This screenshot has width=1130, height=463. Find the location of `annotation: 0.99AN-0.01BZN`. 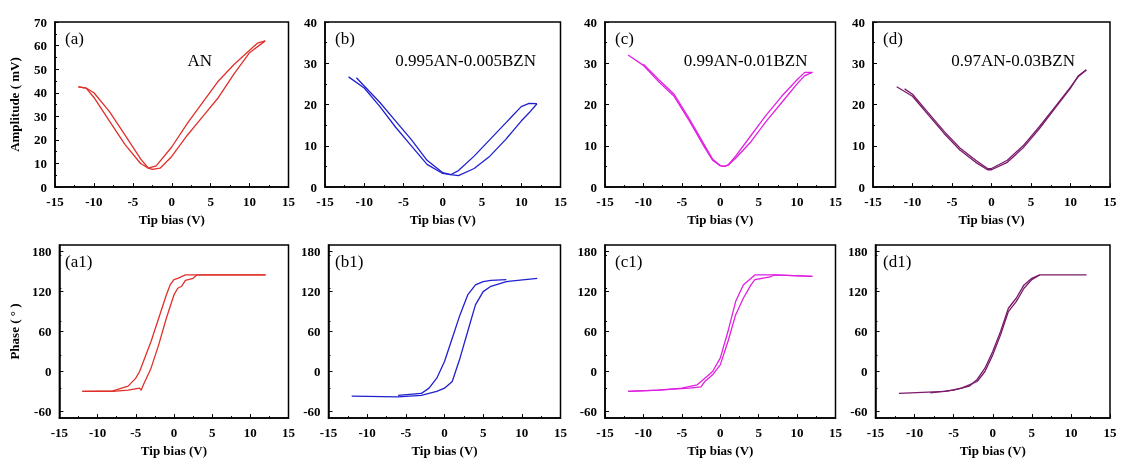

annotation: 0.99AN-0.01BZN is located at coordinates (745, 60).